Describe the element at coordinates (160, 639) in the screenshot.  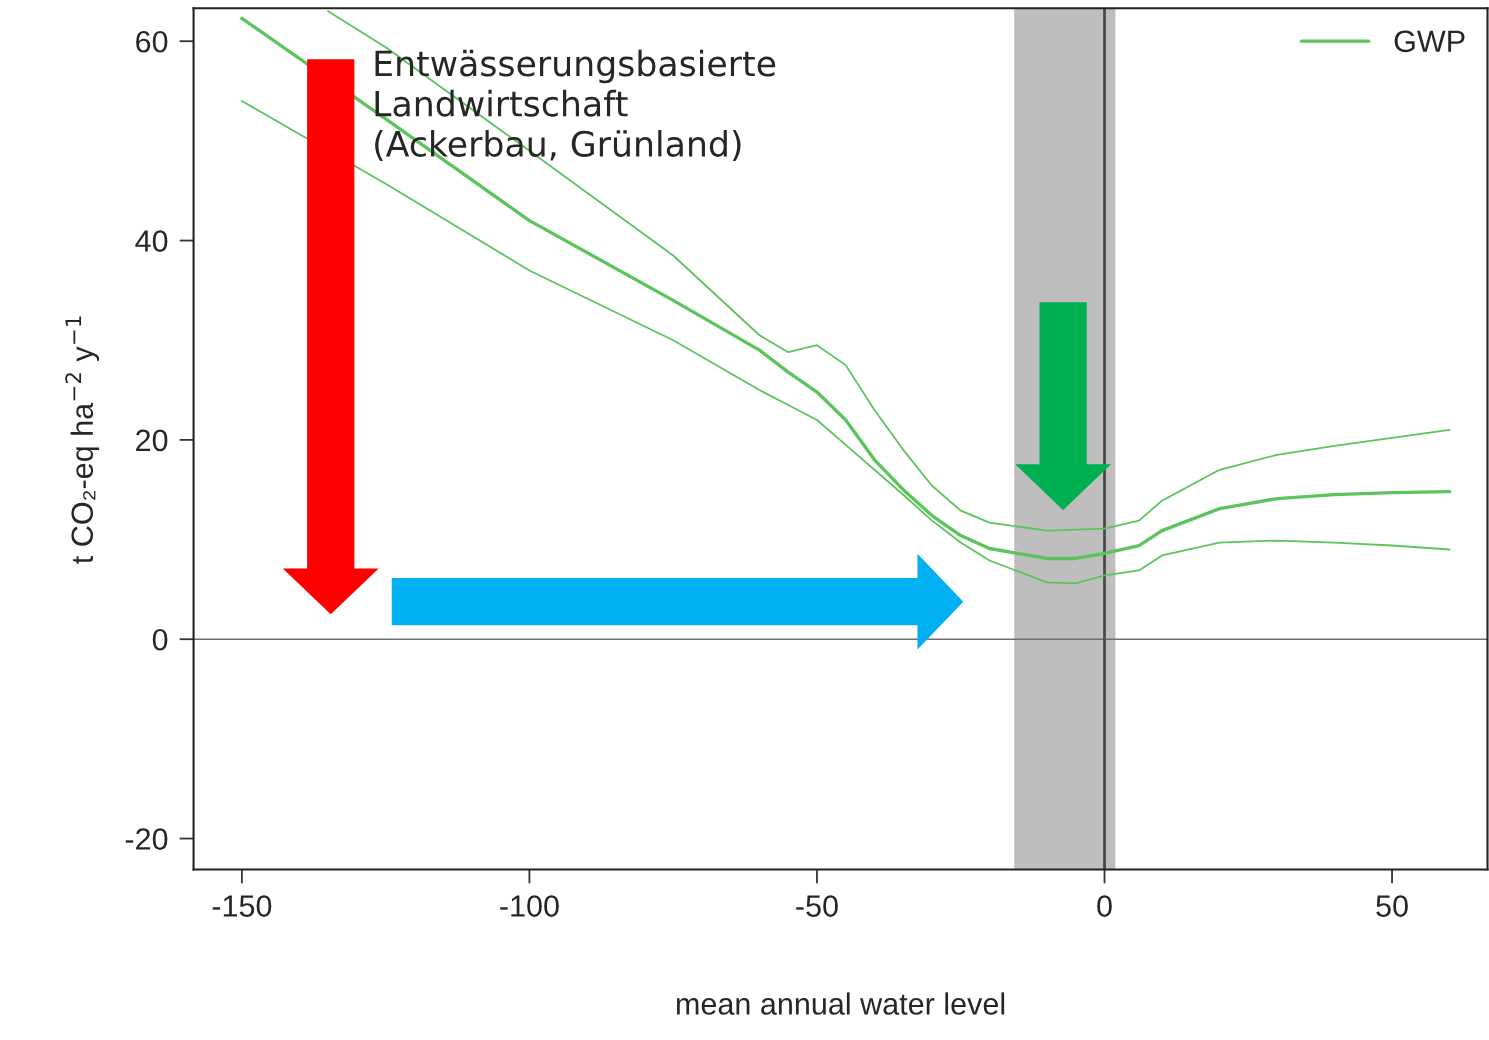
I see `y-tick-label: 0` at that location.